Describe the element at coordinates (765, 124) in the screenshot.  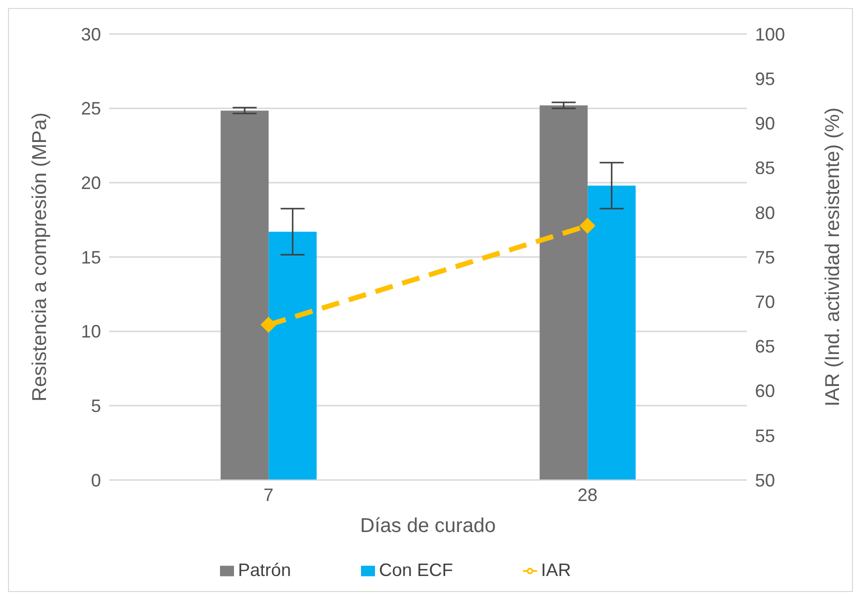
I see `y2-tick-label: 90` at that location.